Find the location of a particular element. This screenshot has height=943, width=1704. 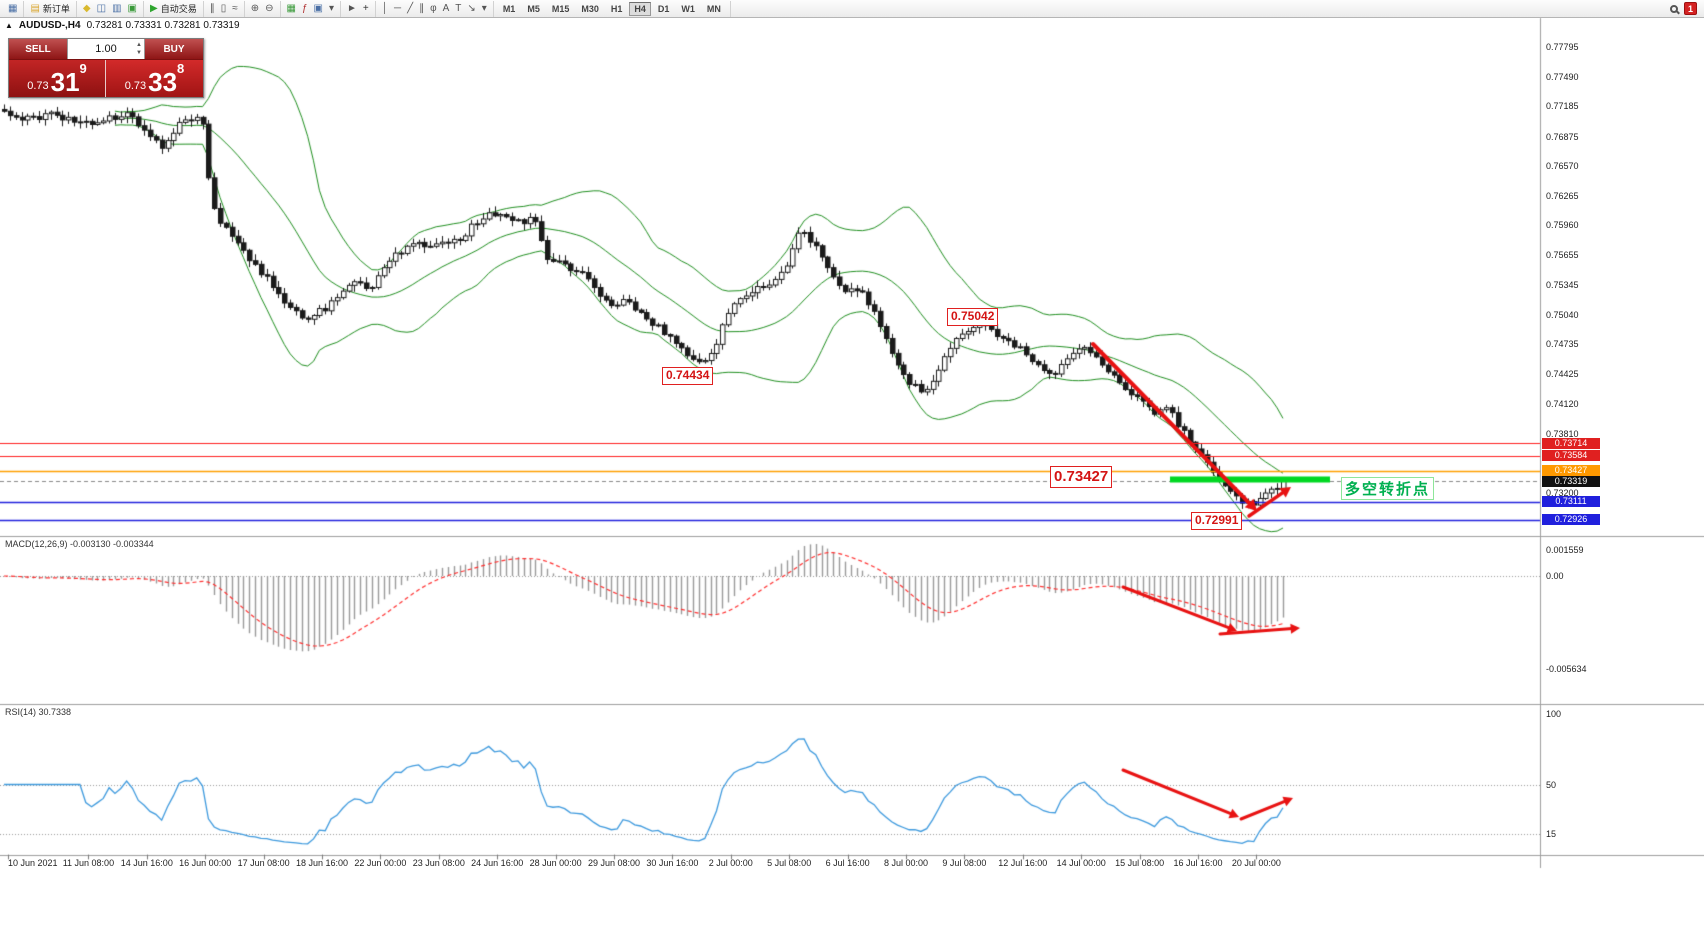

group-windows: ◆ ◫ ▥ ▣ is located at coordinates (110, 8).